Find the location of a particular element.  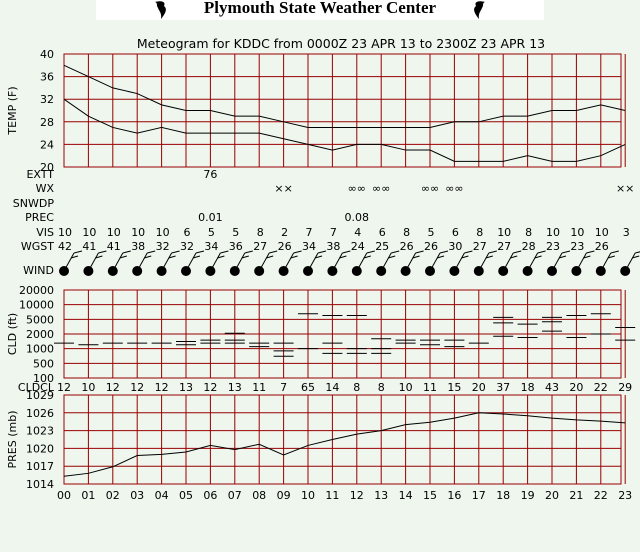

row-label-wind: WIND is located at coordinates (38, 270).